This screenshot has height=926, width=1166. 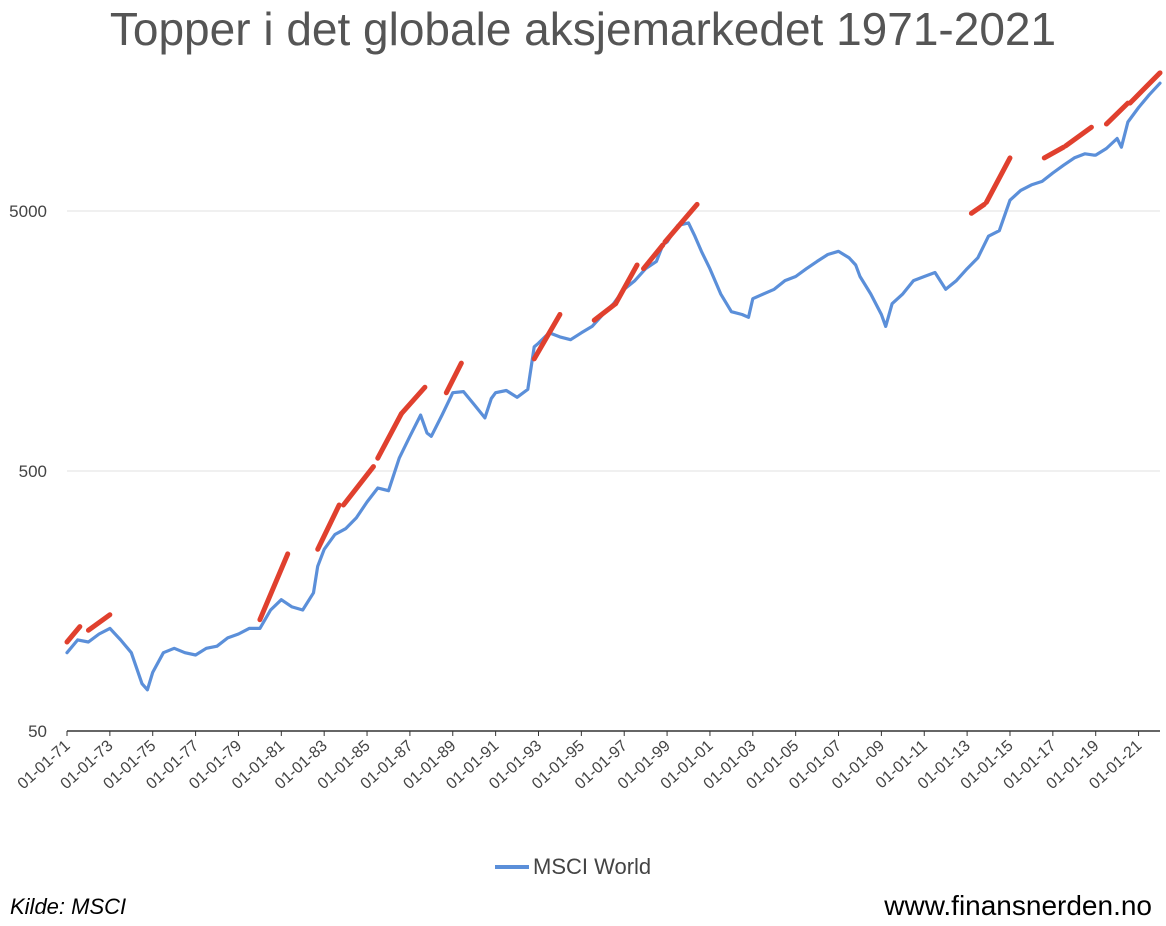 I want to click on legend: MSCI World, so click(x=573, y=867).